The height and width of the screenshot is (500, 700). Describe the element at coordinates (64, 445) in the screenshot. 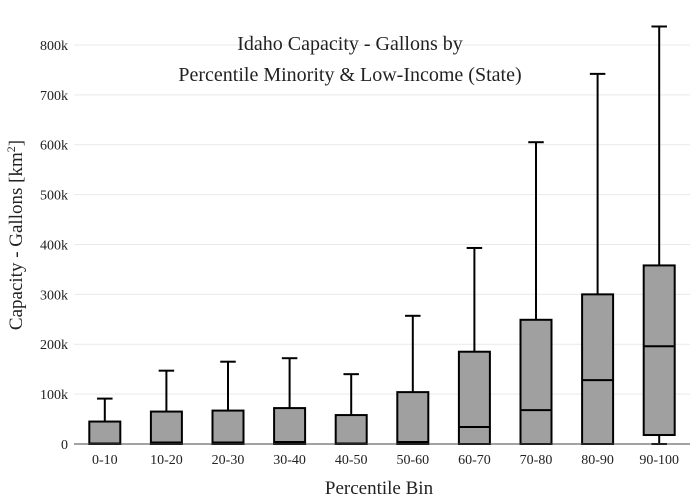

I see `y-tick-label: 0` at that location.